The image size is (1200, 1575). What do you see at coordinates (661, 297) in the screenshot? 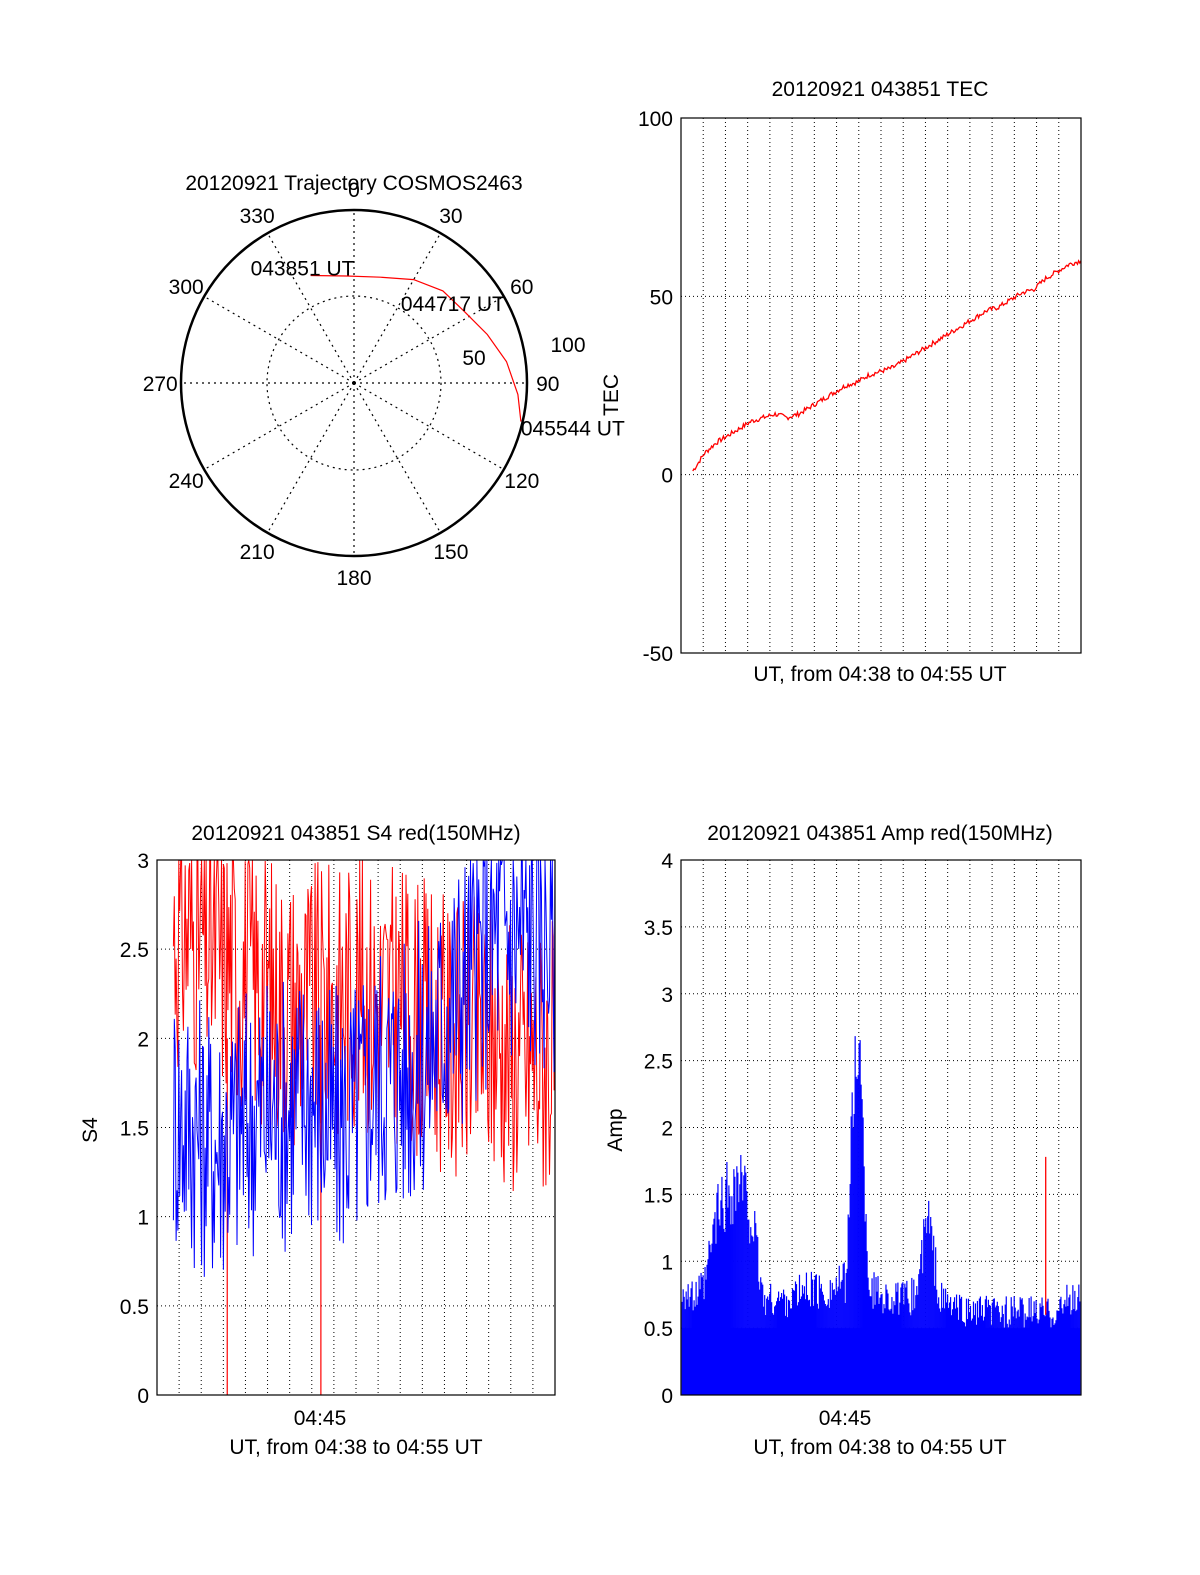
I see `y-tick-label: 50` at bounding box center [661, 297].